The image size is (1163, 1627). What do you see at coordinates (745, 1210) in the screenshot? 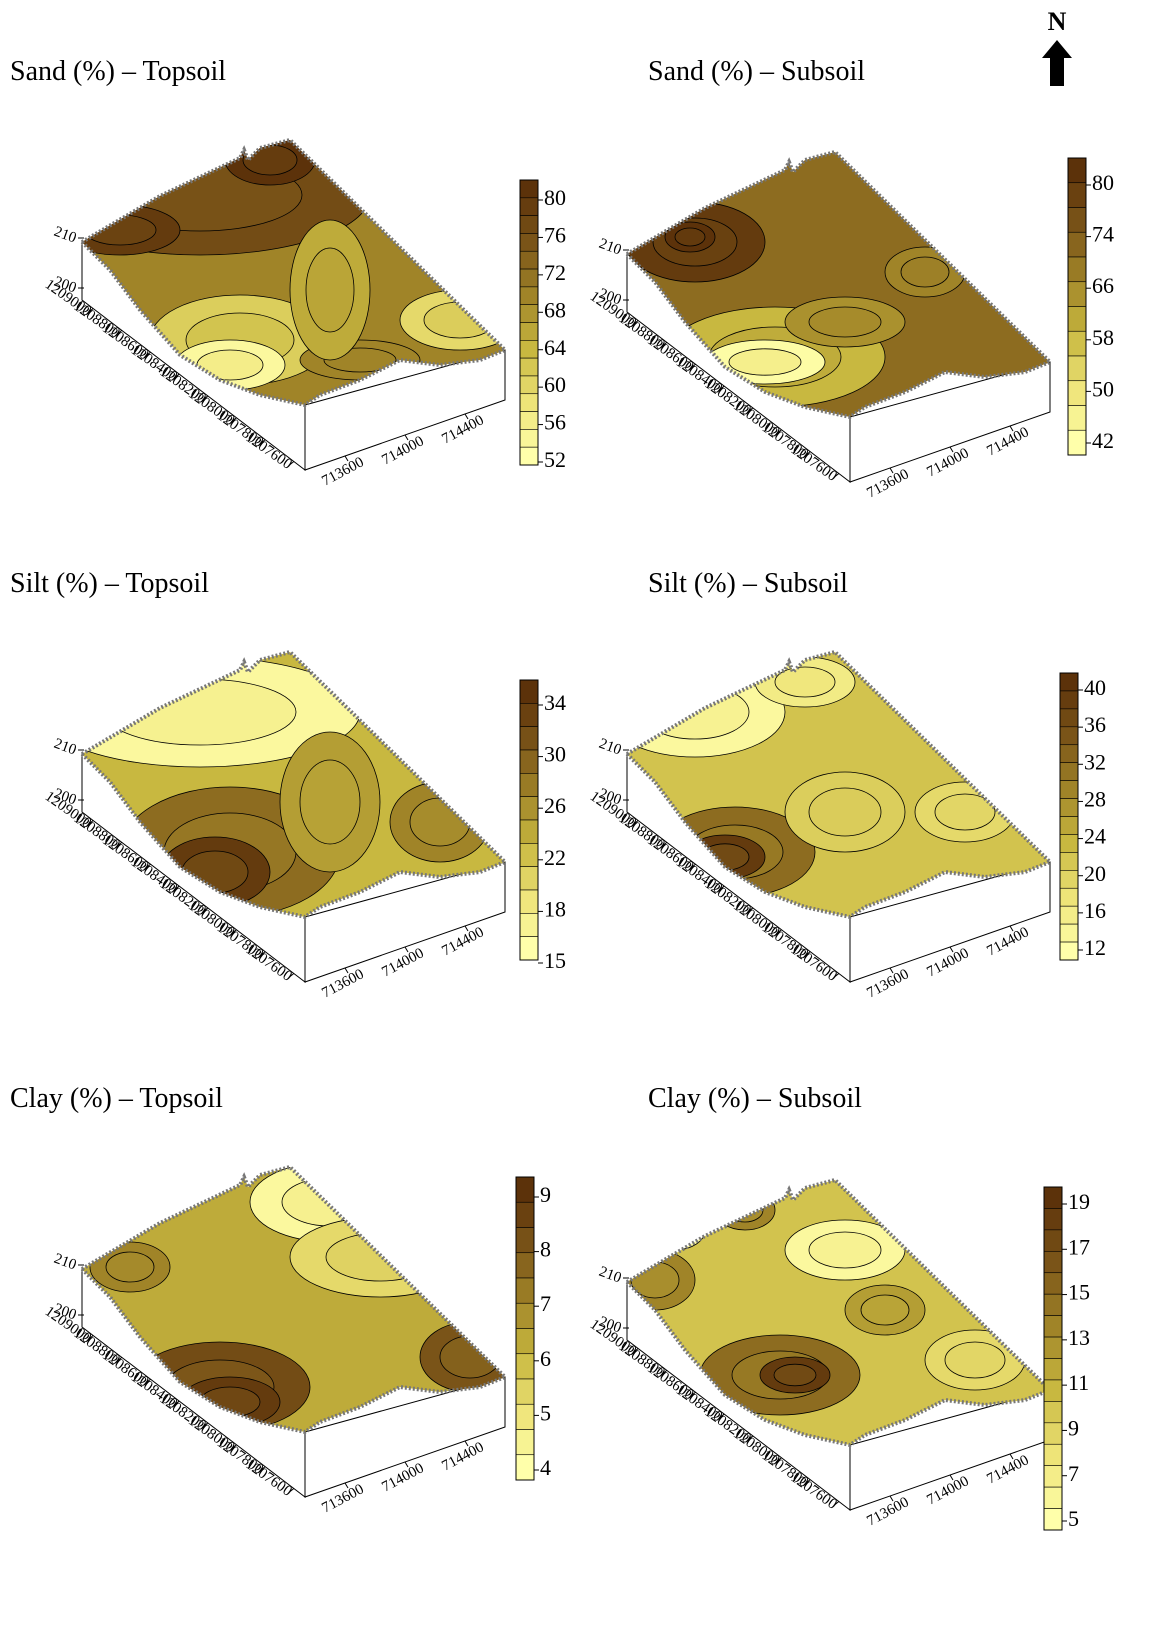
I see `contour-region` at bounding box center [745, 1210].